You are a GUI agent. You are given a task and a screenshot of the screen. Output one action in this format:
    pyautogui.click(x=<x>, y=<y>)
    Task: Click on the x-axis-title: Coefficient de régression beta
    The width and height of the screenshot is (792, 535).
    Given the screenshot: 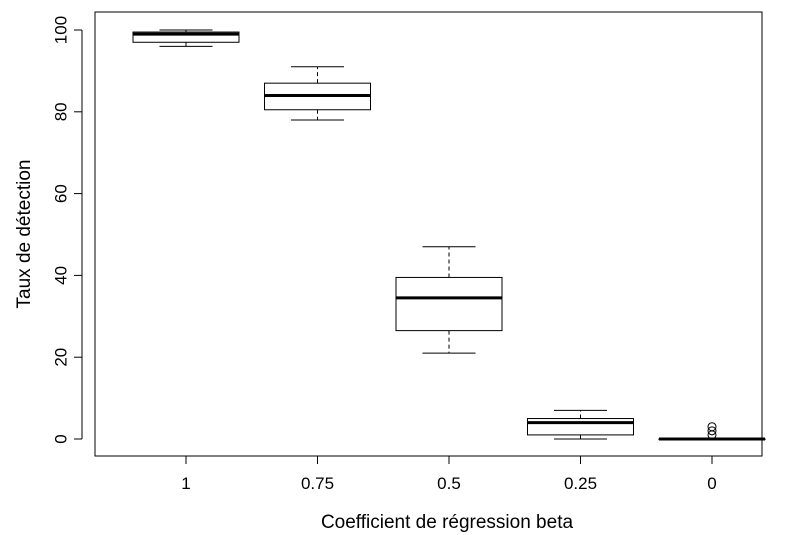 What is the action you would take?
    pyautogui.click(x=447, y=522)
    